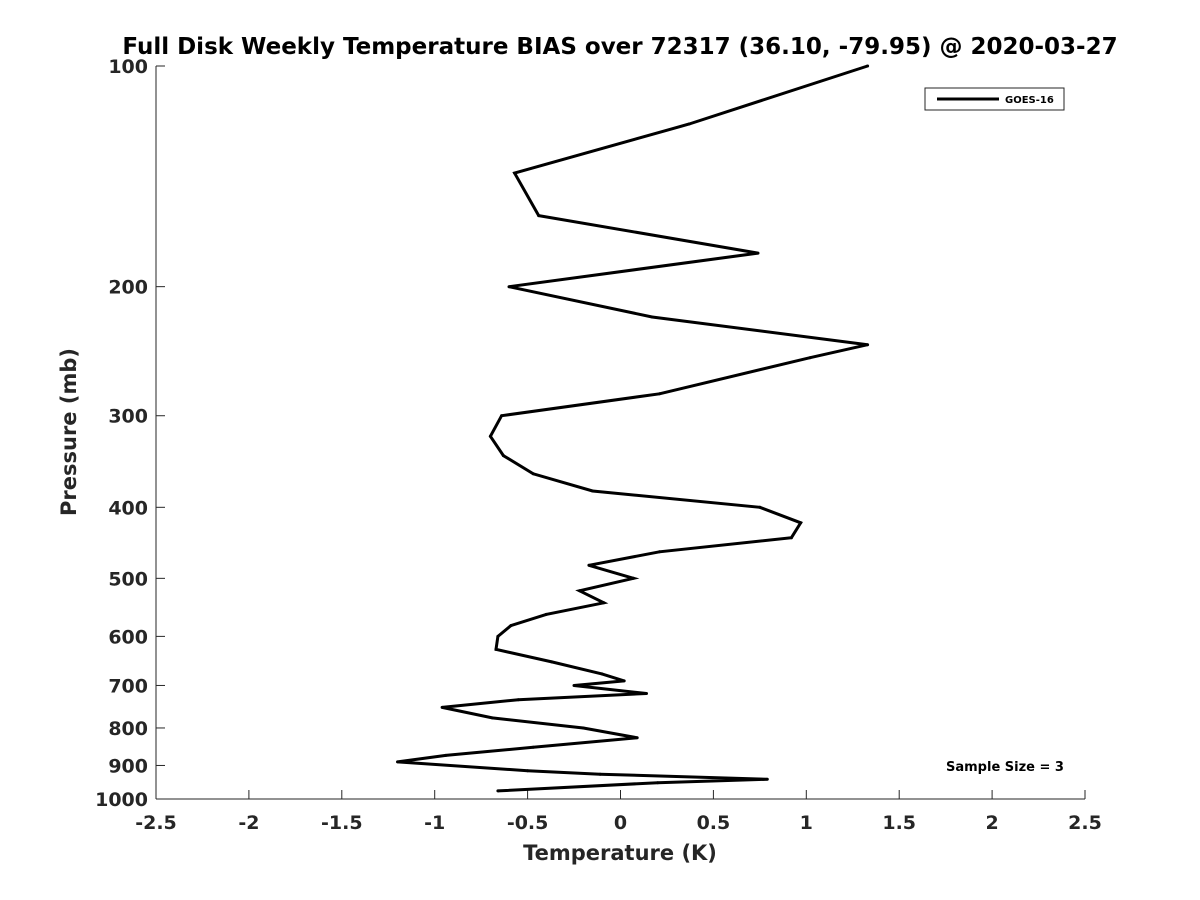 The height and width of the screenshot is (900, 1200). What do you see at coordinates (620, 853) in the screenshot?
I see `x-axis-label: Temperature (K)` at bounding box center [620, 853].